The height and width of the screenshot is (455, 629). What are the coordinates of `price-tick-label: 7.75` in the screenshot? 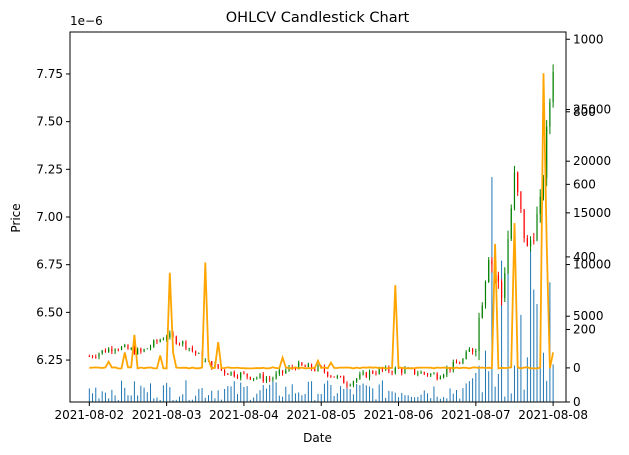 It's located at (49, 74).